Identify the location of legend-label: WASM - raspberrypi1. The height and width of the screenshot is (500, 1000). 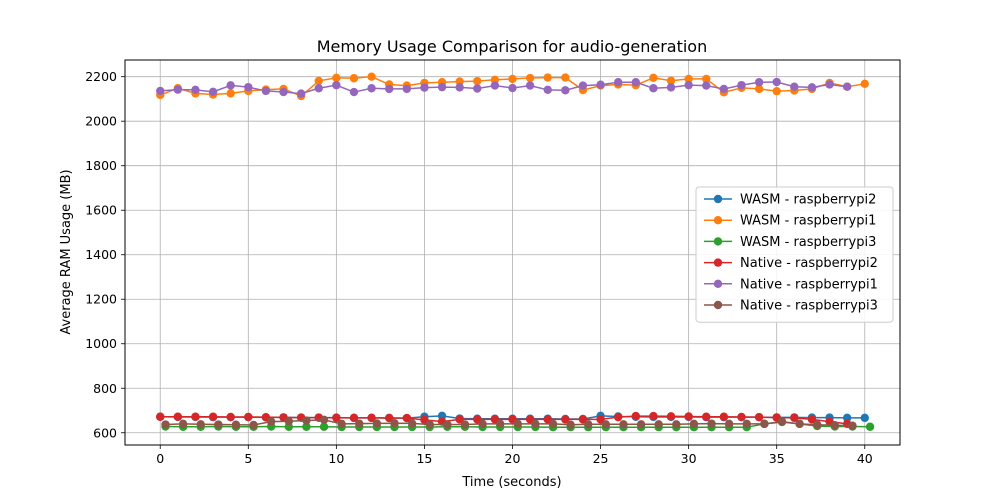
(808, 221).